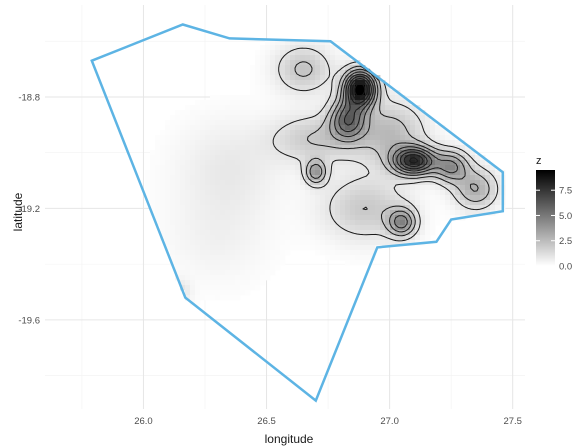 Image resolution: width=578 pixels, height=448 pixels. I want to click on contour-line, so click(385, 122).